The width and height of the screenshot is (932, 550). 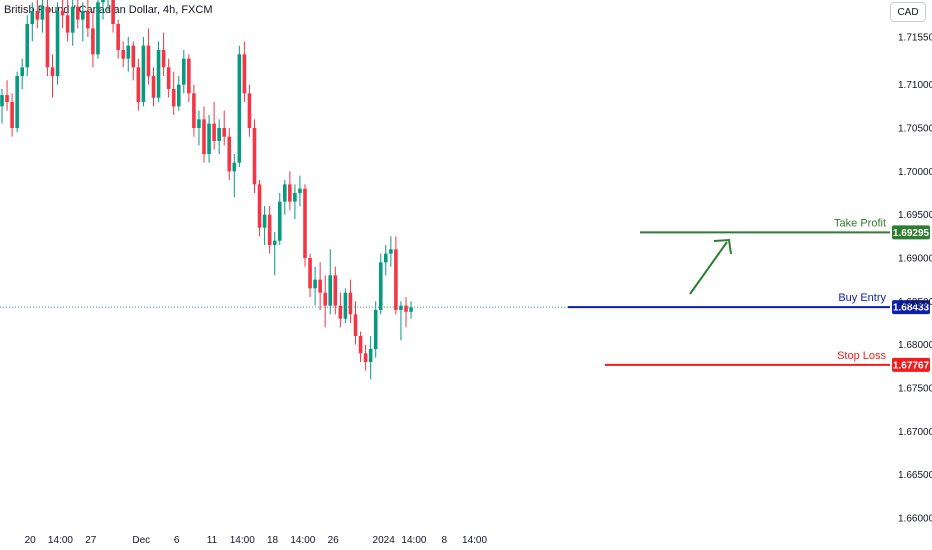 I want to click on time-tick-label: 27, so click(x=91, y=540).